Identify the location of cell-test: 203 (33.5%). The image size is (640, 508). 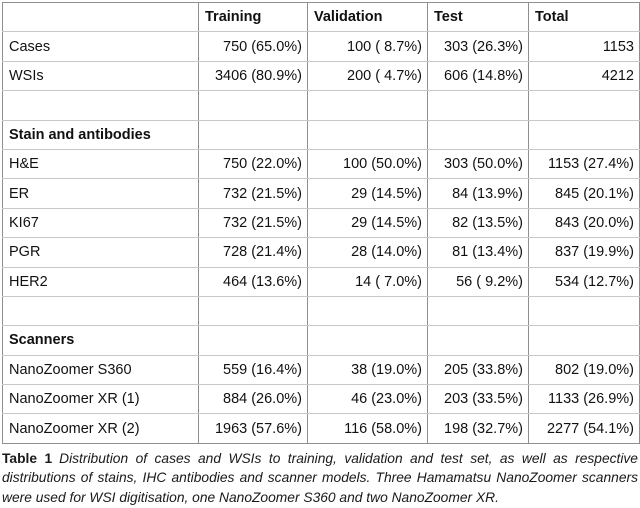
(478, 399).